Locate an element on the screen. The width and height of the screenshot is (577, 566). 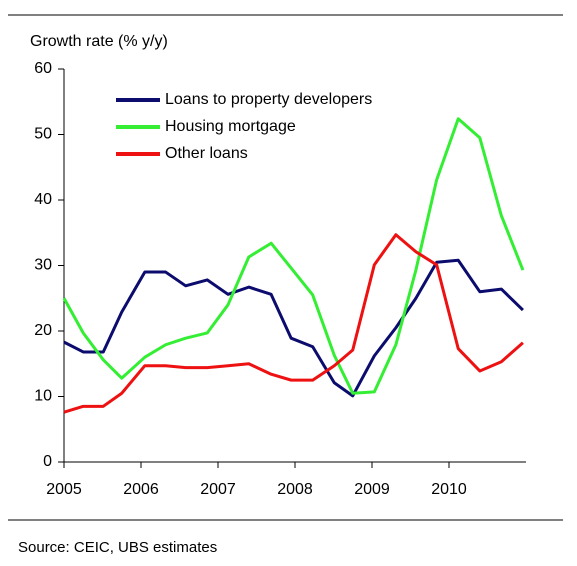
y-tick-label: 60 is located at coordinates (43, 68).